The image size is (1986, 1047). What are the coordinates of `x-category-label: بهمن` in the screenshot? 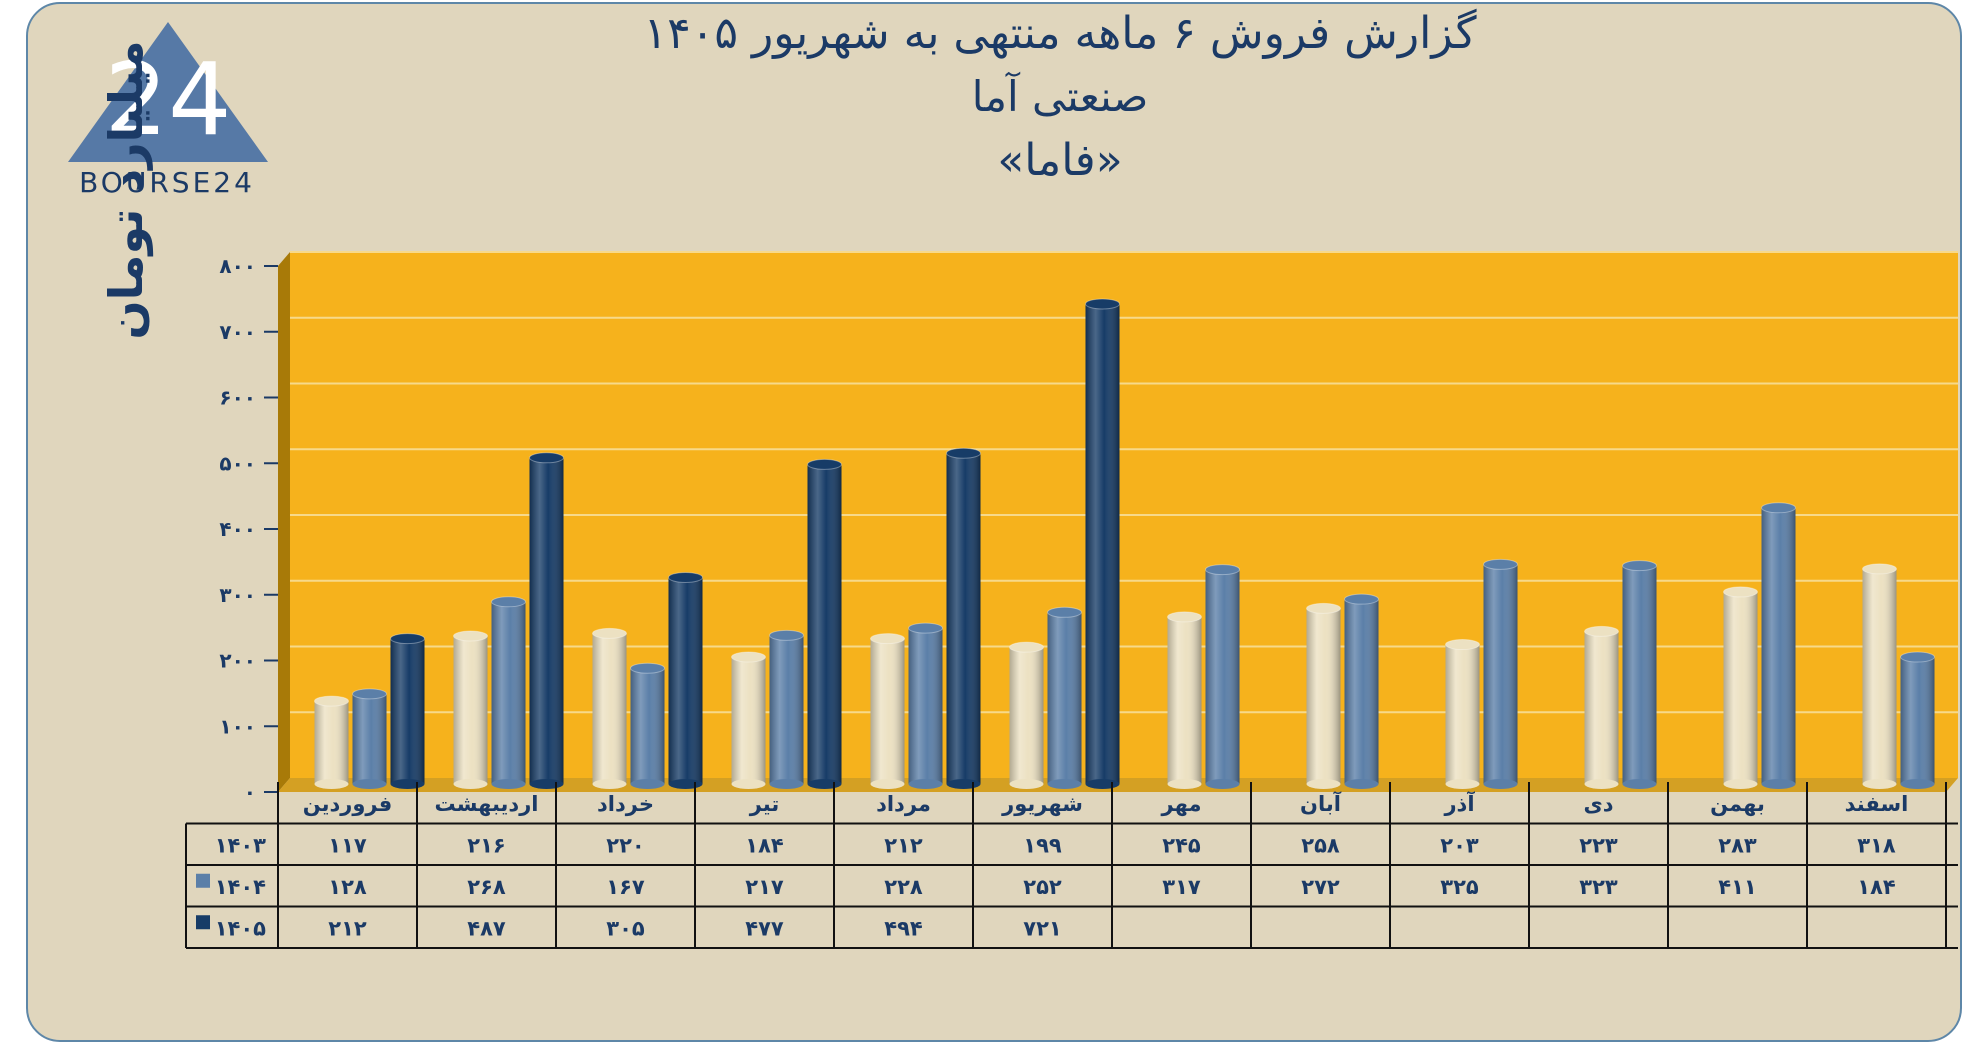 It's located at (1737, 804).